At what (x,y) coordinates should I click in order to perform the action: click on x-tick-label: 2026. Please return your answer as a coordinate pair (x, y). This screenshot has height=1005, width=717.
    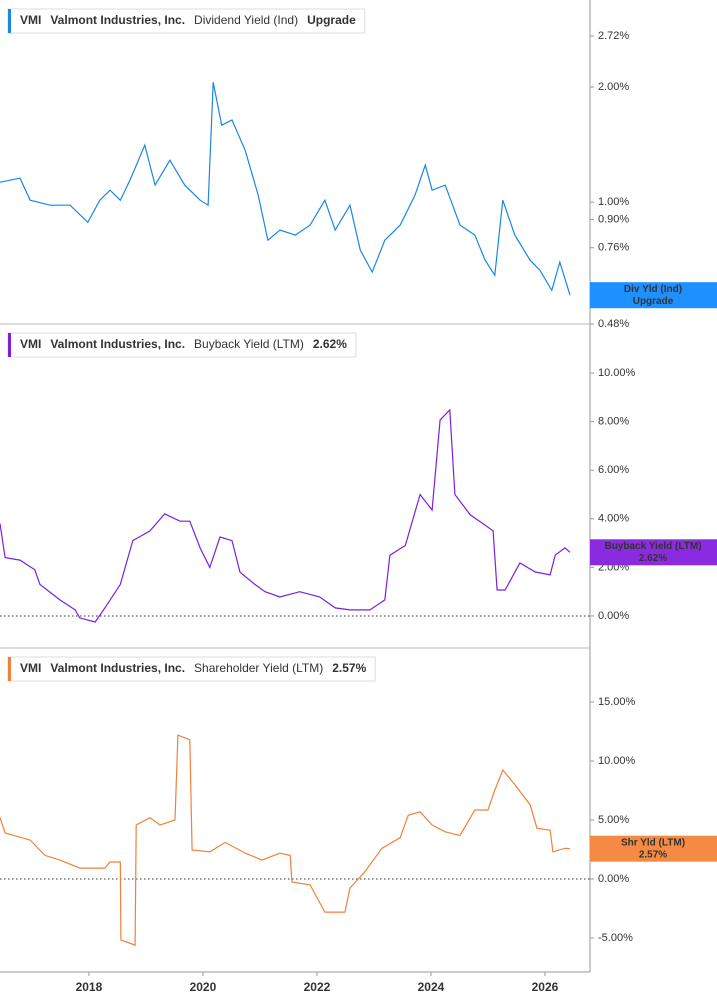
    Looking at the image, I should click on (545, 987).